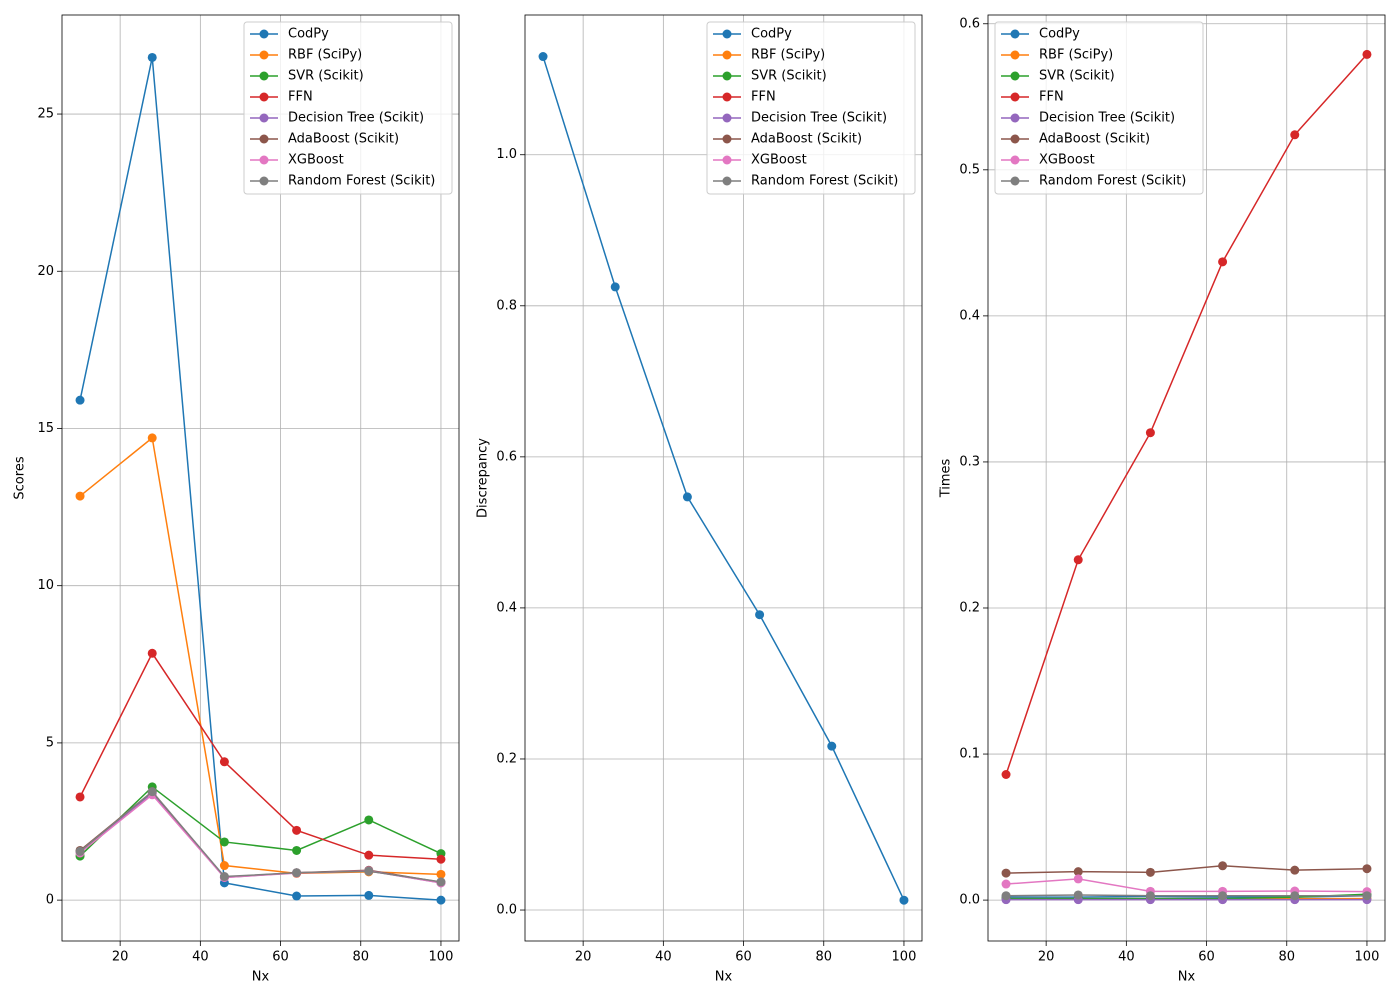 The height and width of the screenshot is (1000, 1400). I want to click on y-tick-label: 25, so click(45, 114).